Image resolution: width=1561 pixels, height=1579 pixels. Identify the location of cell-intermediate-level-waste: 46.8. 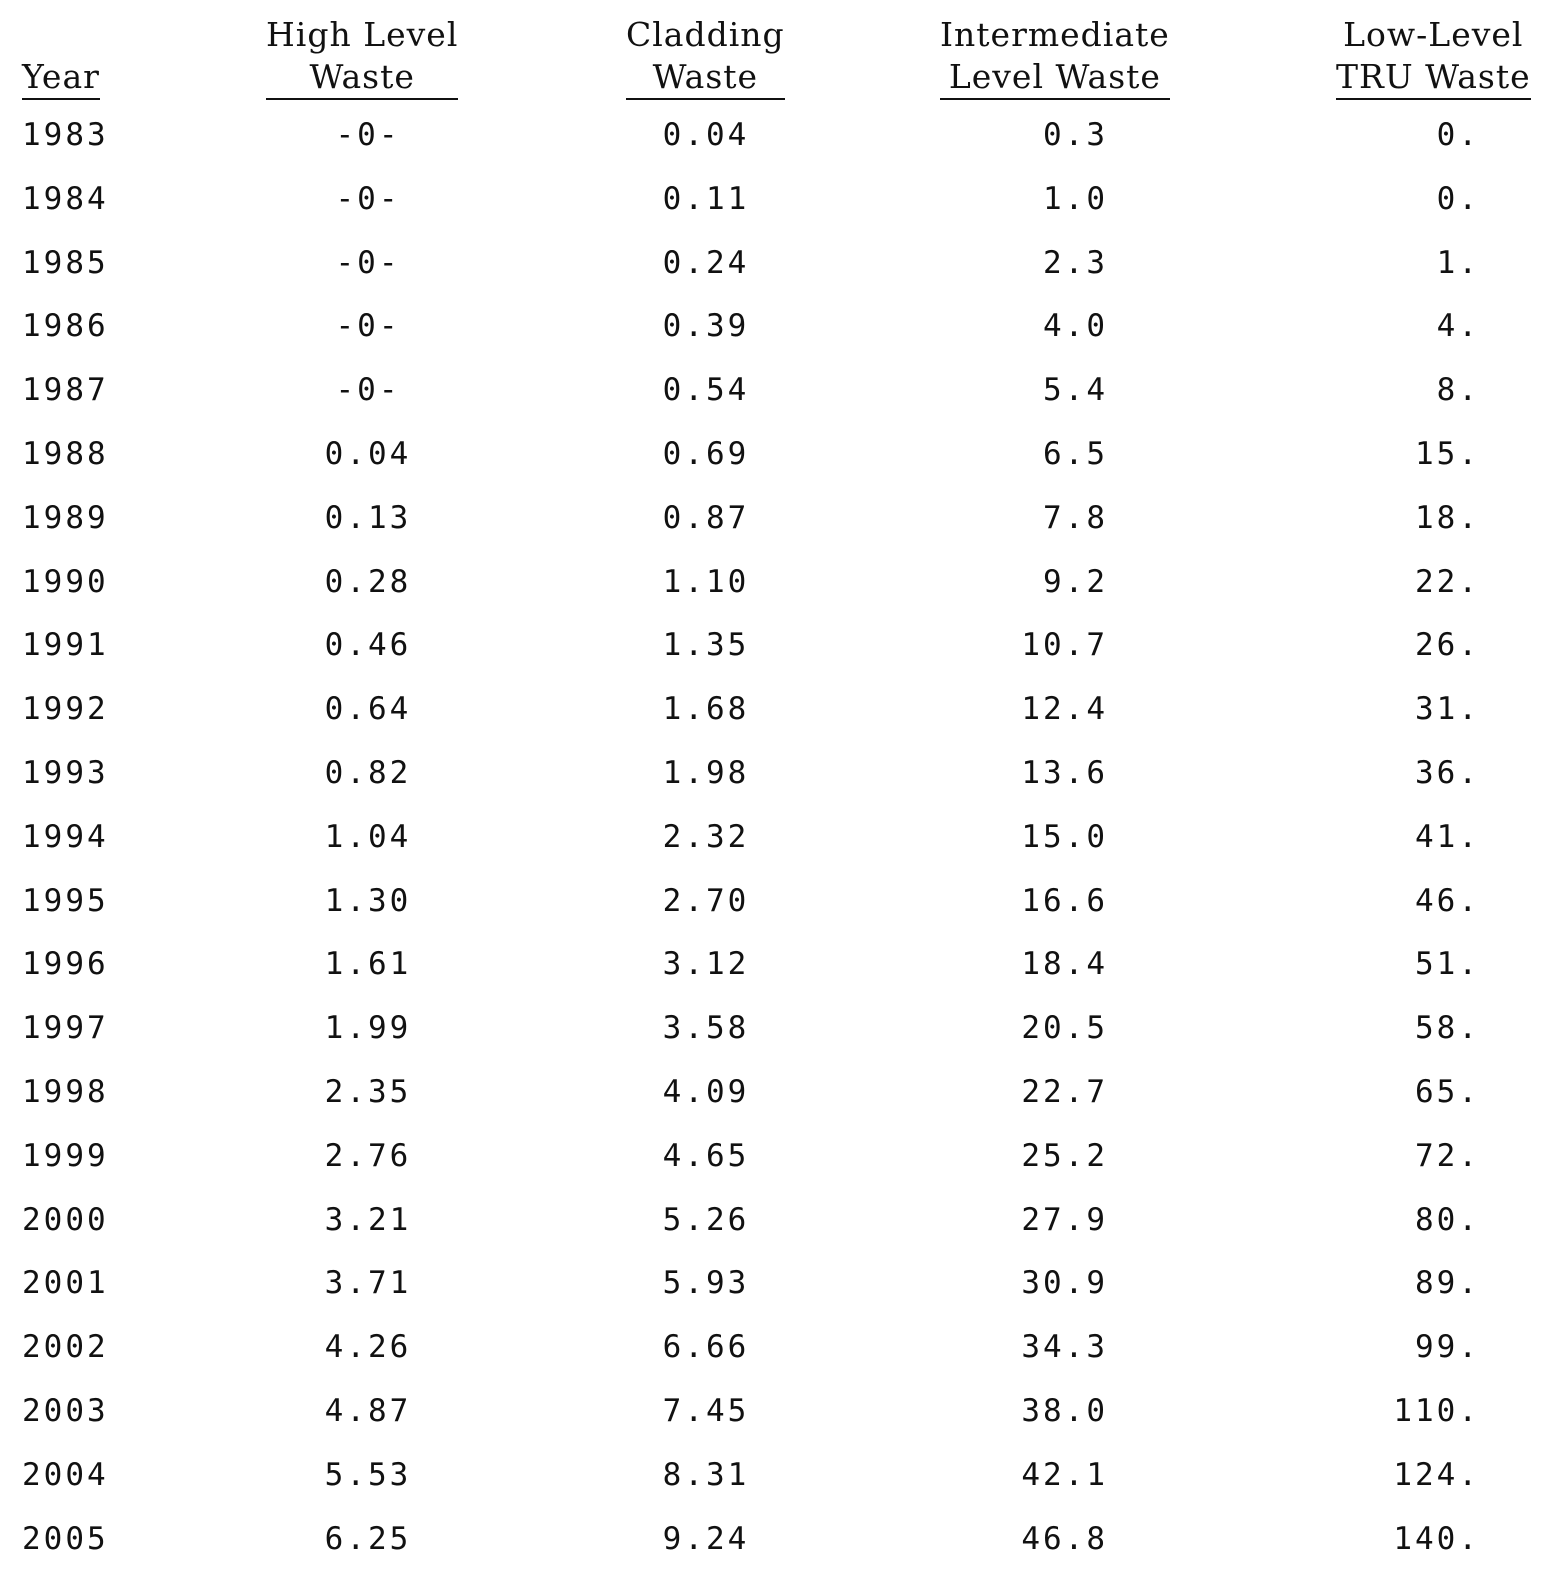
(1064, 1538).